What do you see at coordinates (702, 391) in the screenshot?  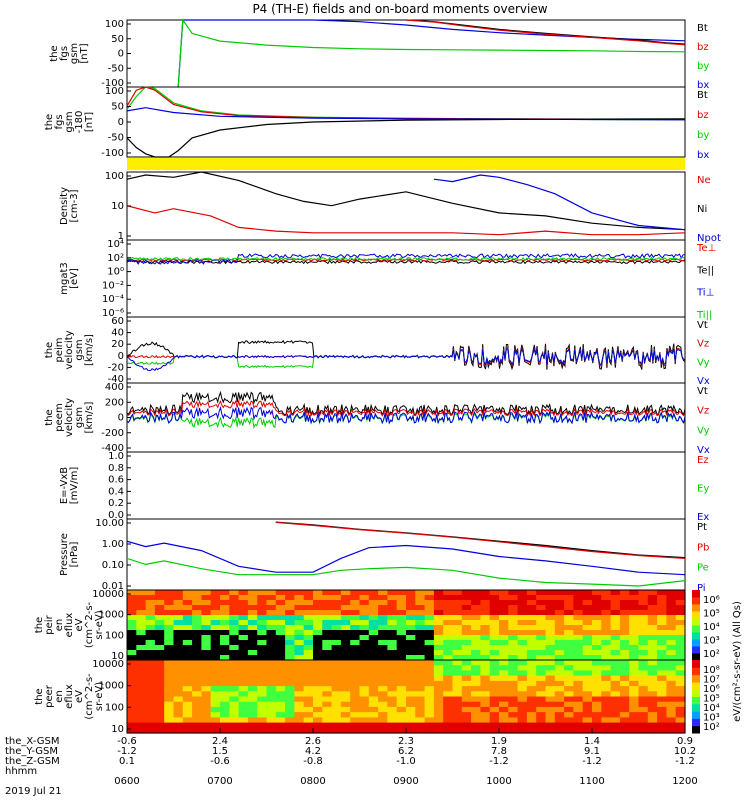 I see `legend-item: Vt` at bounding box center [702, 391].